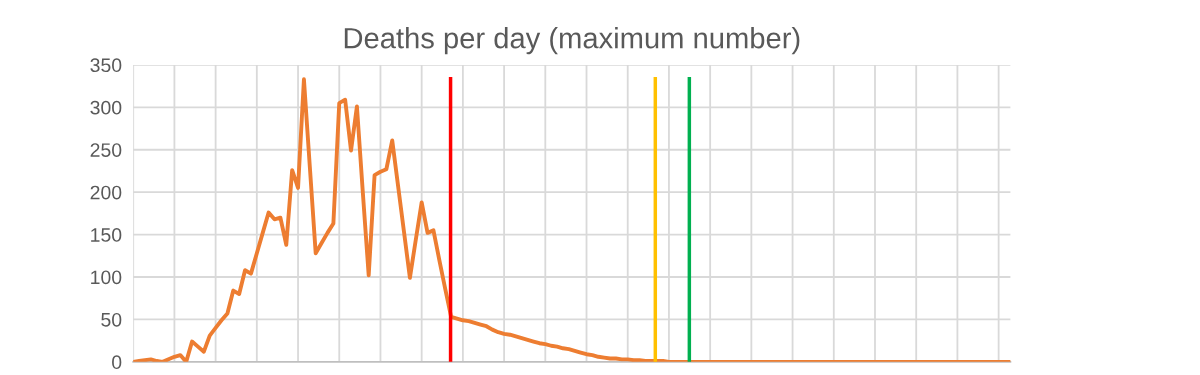  I want to click on y-tick-label: 300, so click(106, 107).